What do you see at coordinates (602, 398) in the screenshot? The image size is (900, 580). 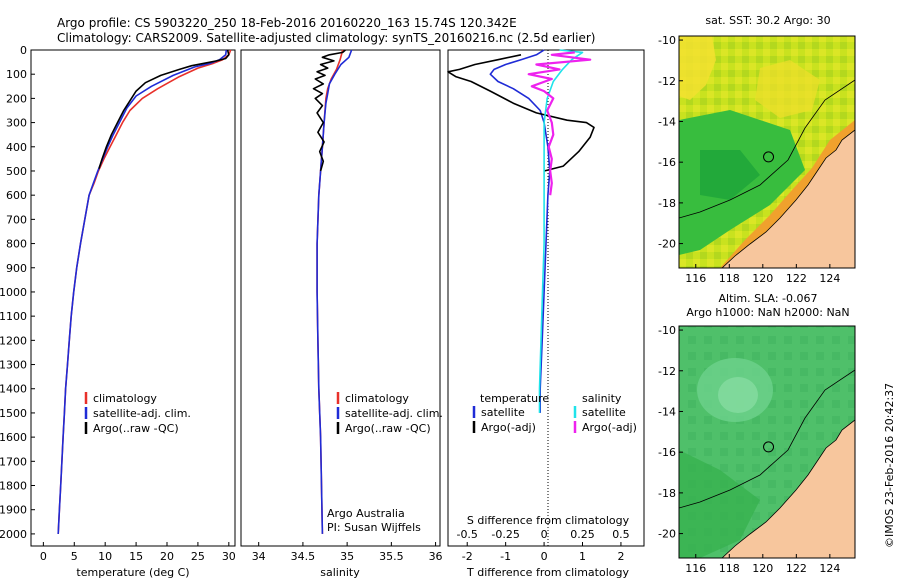 I see `legend-title-salinity: salinity` at bounding box center [602, 398].